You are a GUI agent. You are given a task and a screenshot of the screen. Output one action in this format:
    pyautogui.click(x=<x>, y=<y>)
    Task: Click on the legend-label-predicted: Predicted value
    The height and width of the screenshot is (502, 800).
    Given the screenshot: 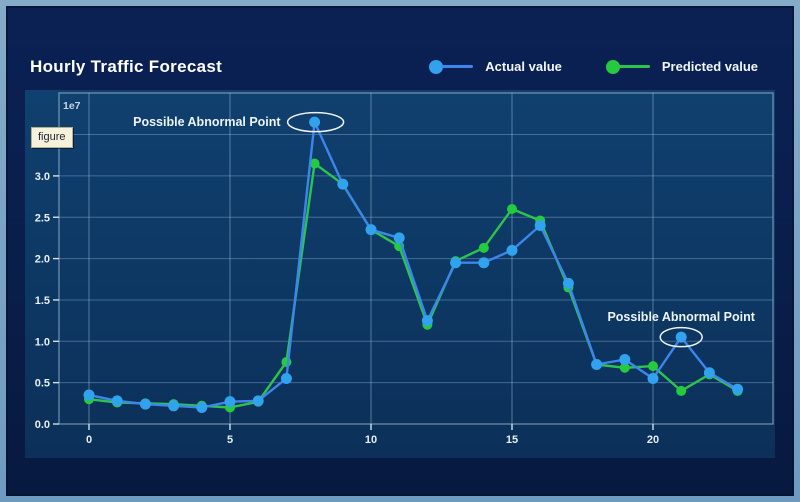 What is the action you would take?
    pyautogui.click(x=709, y=66)
    